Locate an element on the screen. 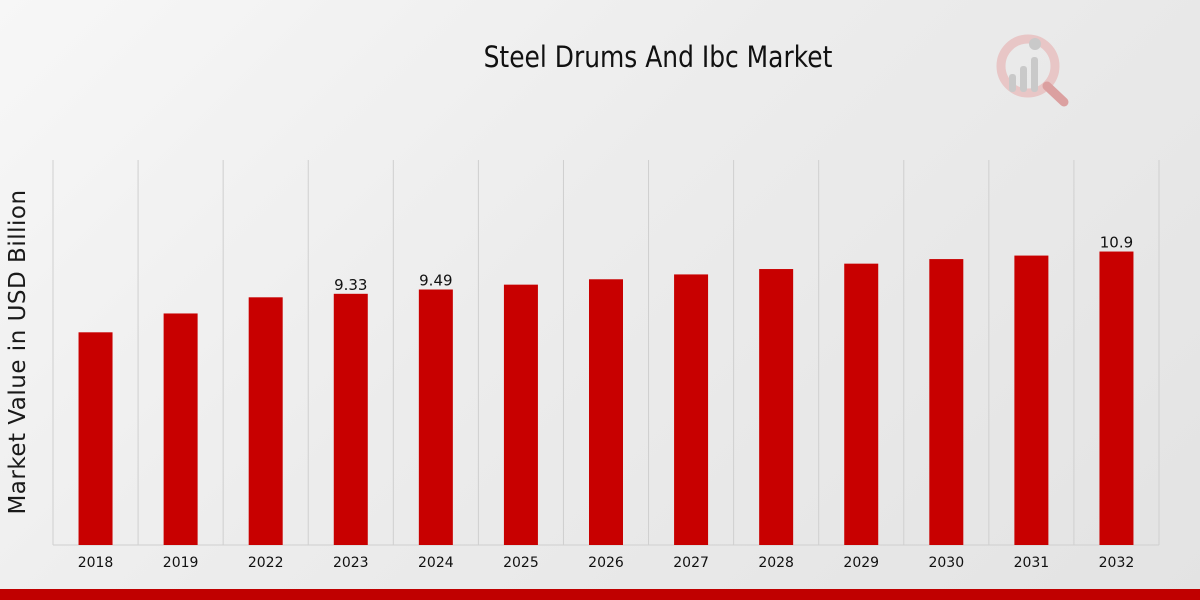  bar-2032 is located at coordinates (1116, 398).